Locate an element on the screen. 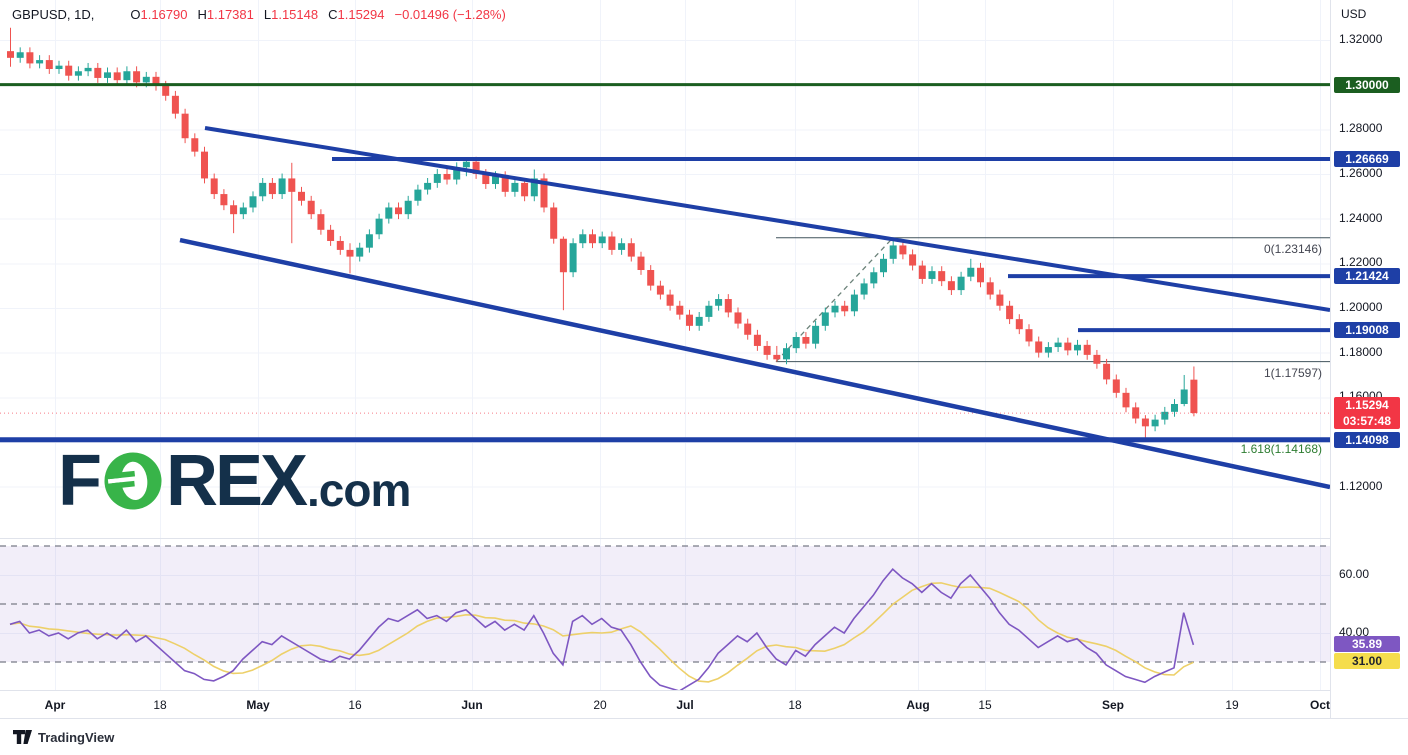 The width and height of the screenshot is (1408, 755). open-label: O is located at coordinates (135, 14).